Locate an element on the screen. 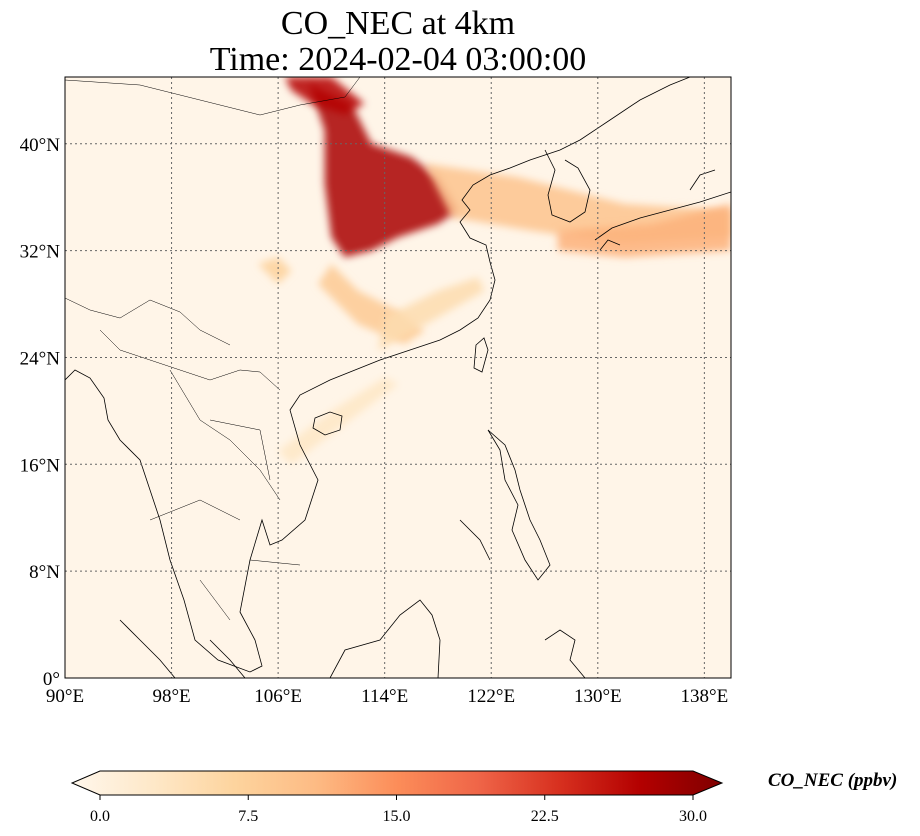 The width and height of the screenshot is (920, 836). plume-south-streak is located at coordinates (431, 314).